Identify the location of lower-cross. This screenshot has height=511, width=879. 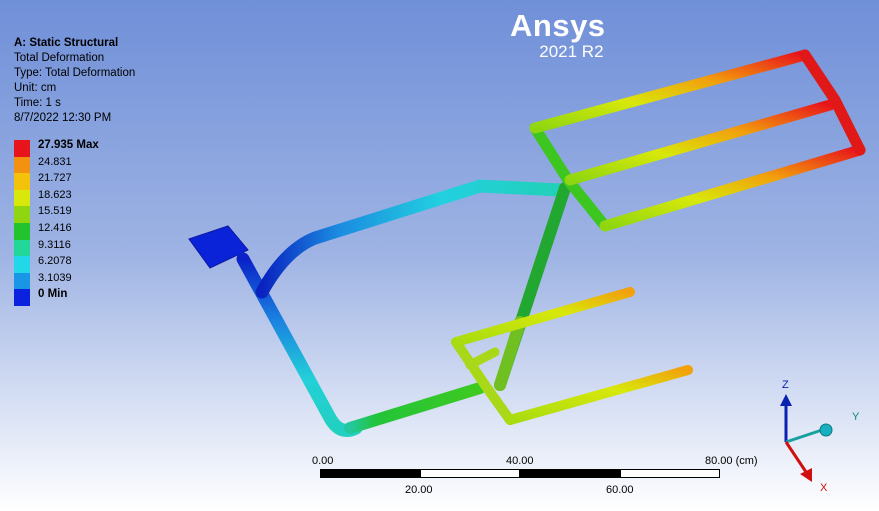
(482, 358).